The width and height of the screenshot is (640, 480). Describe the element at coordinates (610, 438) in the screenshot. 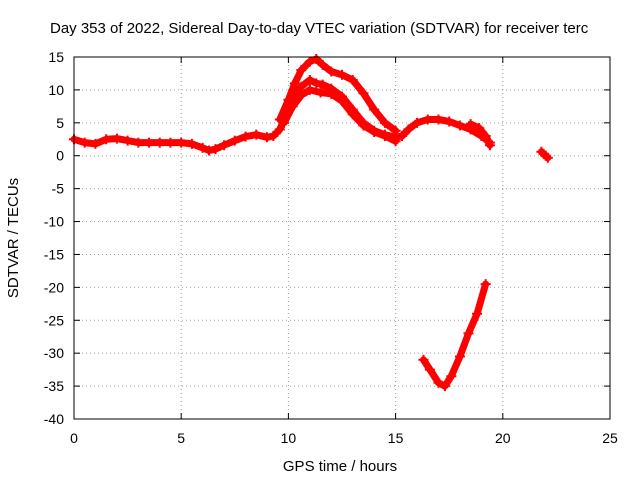

I see `x-tick-label: 25` at that location.